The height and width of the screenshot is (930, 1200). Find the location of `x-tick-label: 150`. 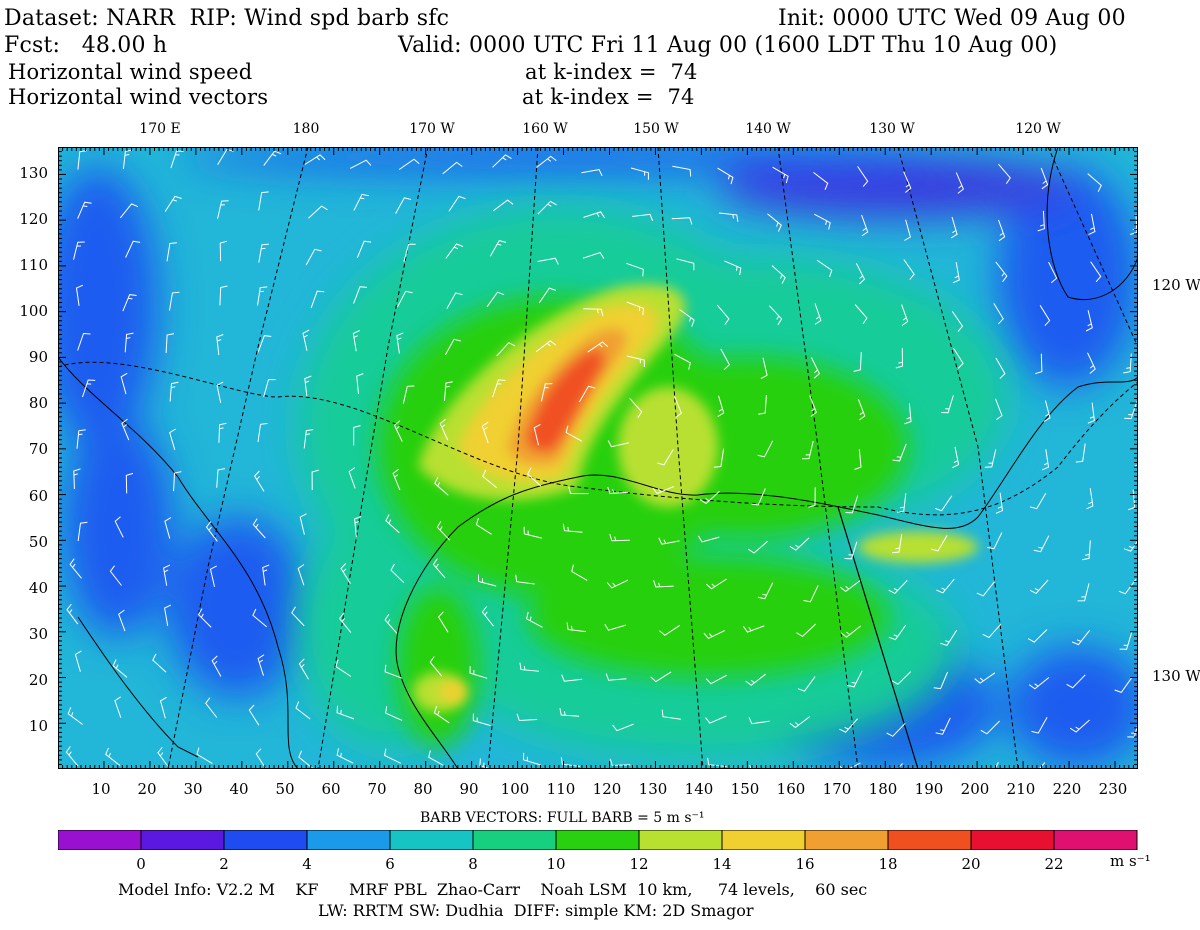

x-tick-label: 150 is located at coordinates (745, 789).